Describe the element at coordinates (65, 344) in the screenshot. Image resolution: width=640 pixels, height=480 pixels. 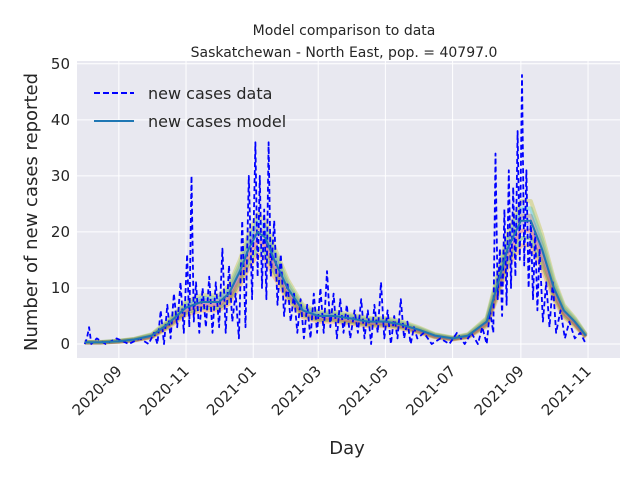
I see `y-tick-label: 0` at that location.